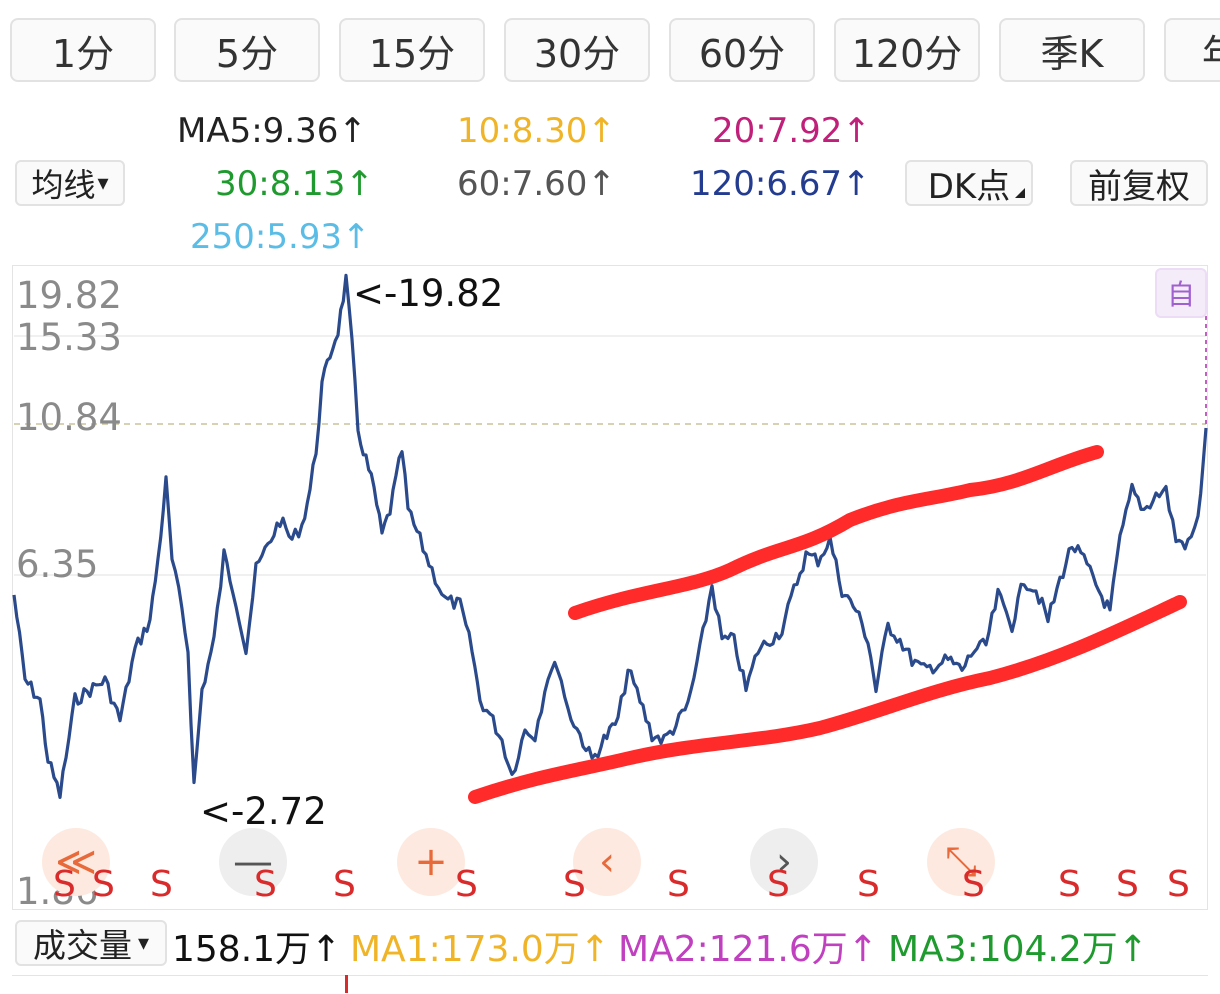  I want to click on double-left-icon: ≪, so click(76, 862).